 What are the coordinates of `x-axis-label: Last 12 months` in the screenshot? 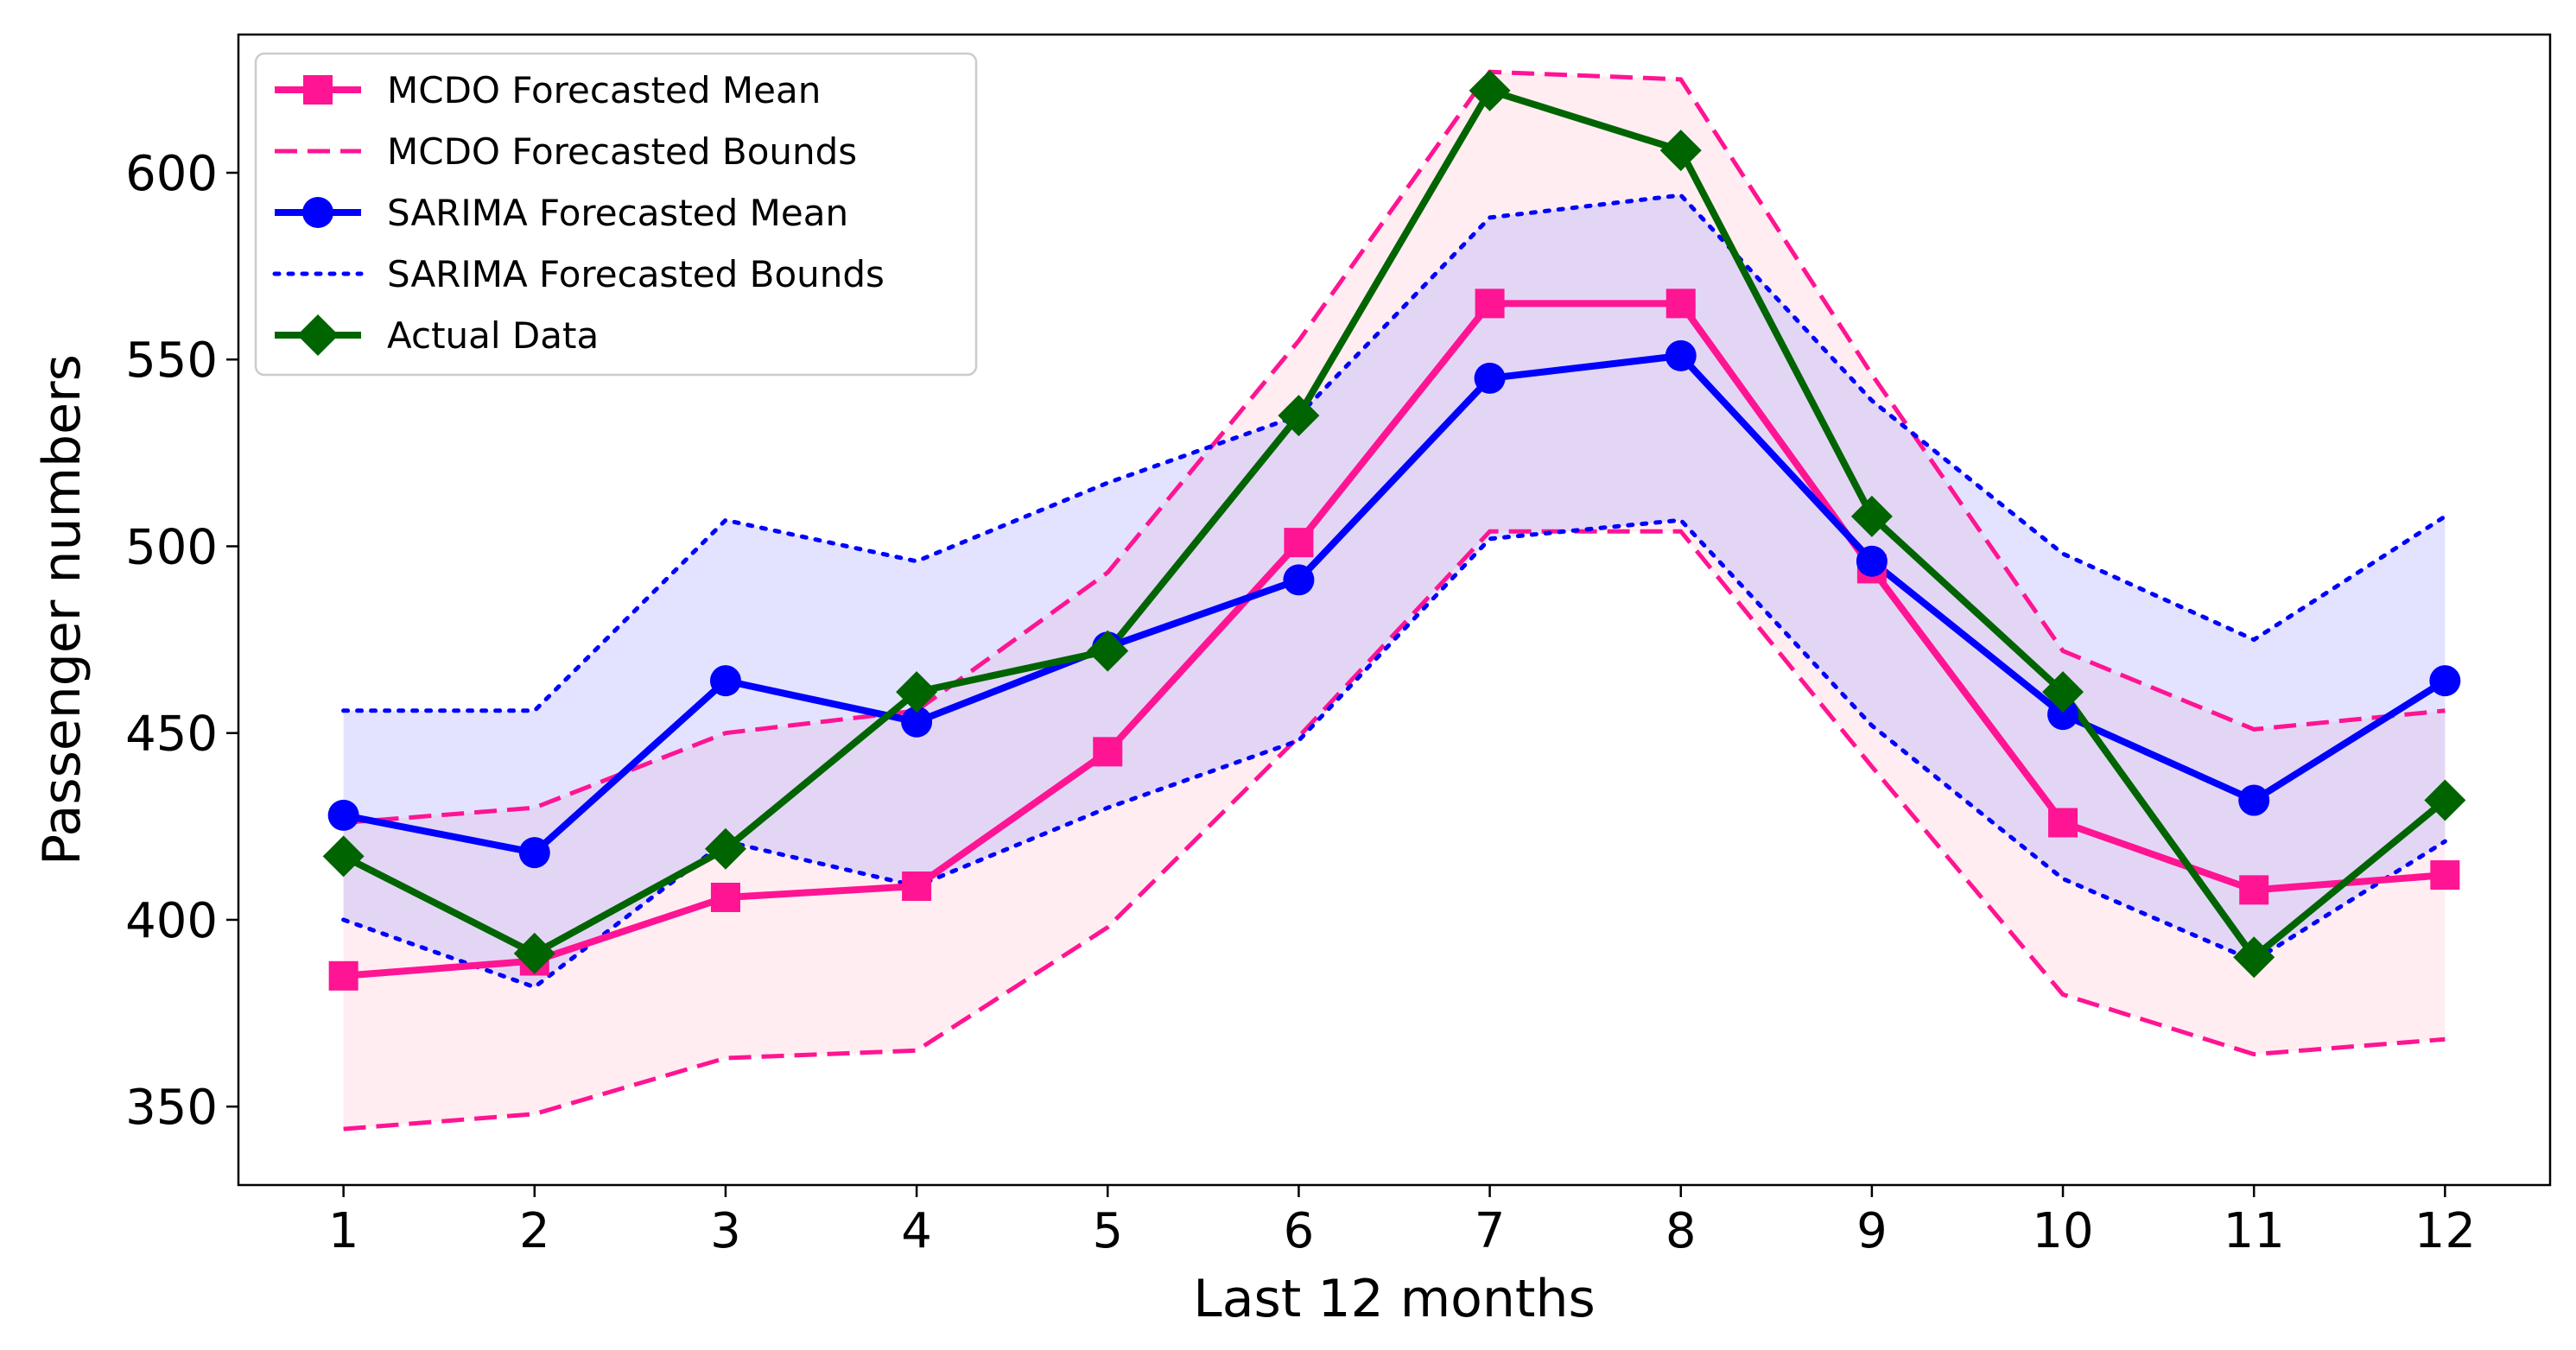 It's located at (1394, 1299).